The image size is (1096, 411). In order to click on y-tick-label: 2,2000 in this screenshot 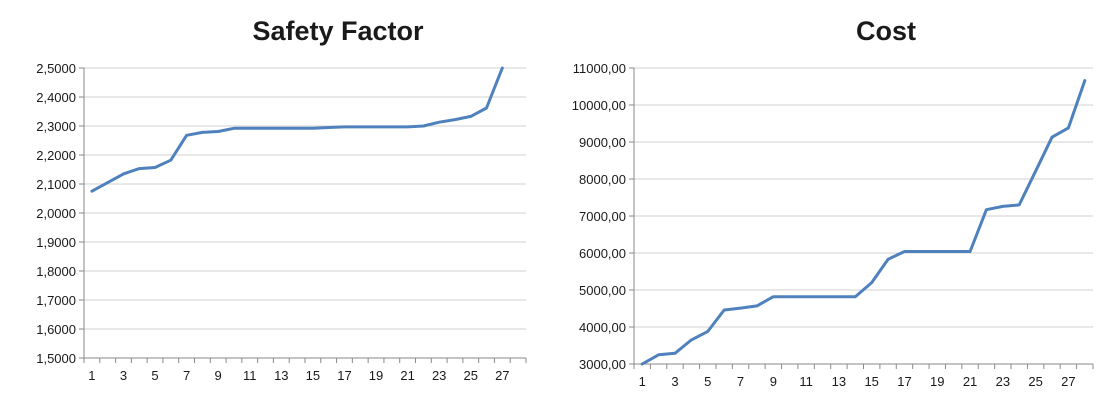, I will do `click(56, 155)`.